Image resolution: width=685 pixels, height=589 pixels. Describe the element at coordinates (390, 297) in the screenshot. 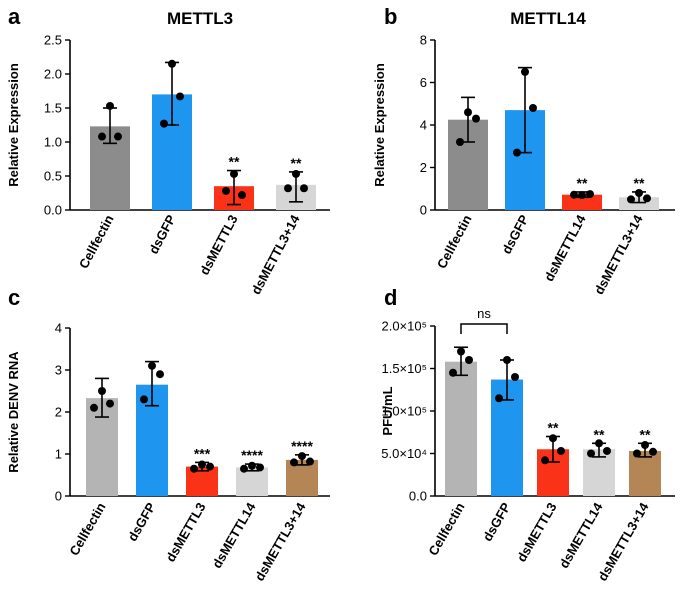

I see `panel-label: d` at that location.